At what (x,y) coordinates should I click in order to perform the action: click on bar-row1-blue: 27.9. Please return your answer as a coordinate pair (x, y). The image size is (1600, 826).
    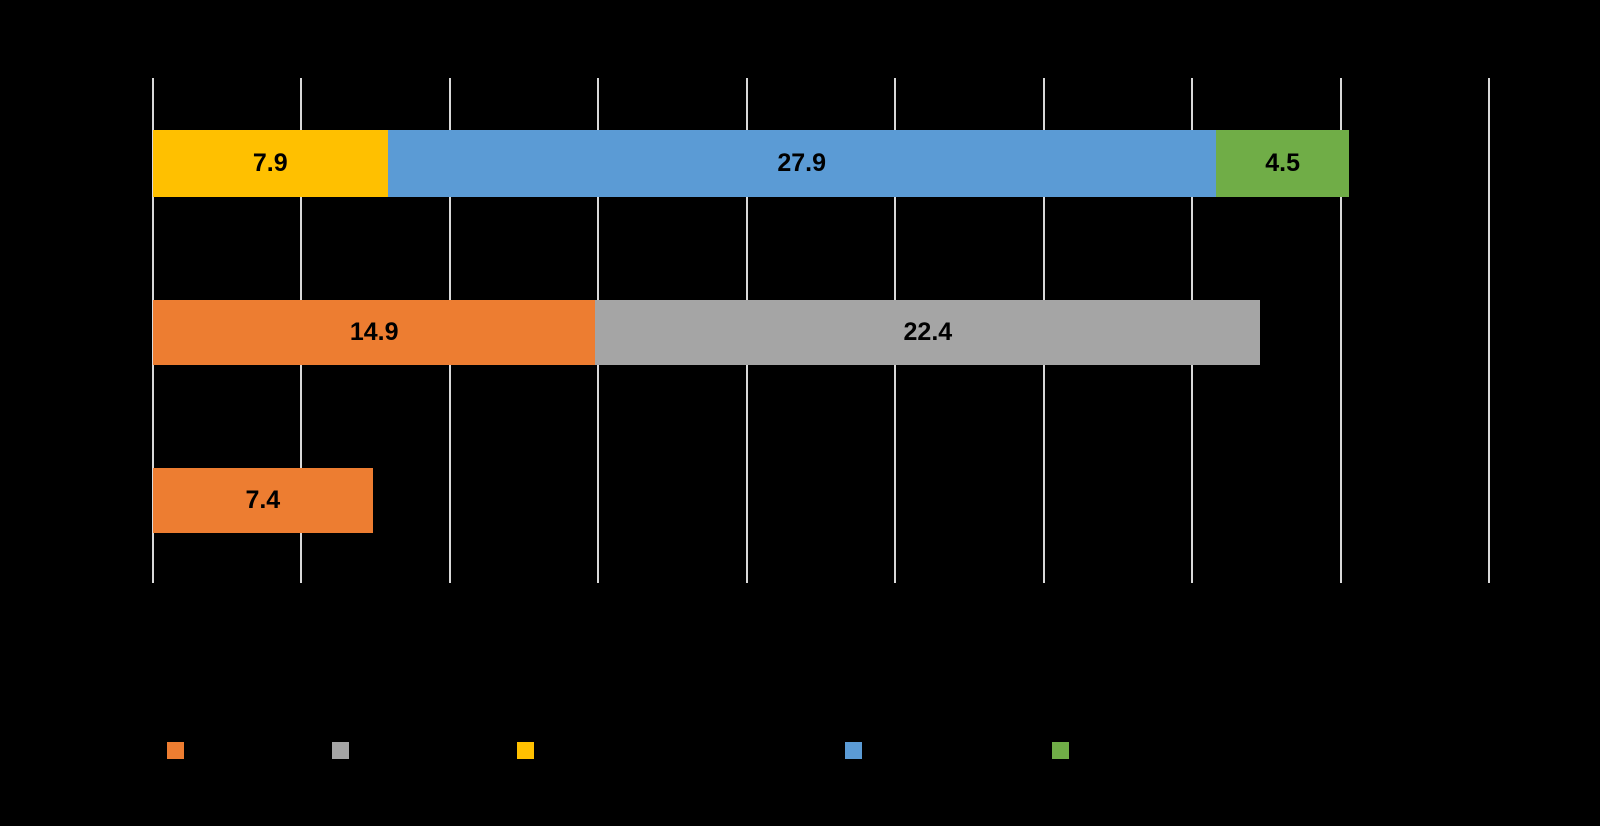
    Looking at the image, I should click on (801, 163).